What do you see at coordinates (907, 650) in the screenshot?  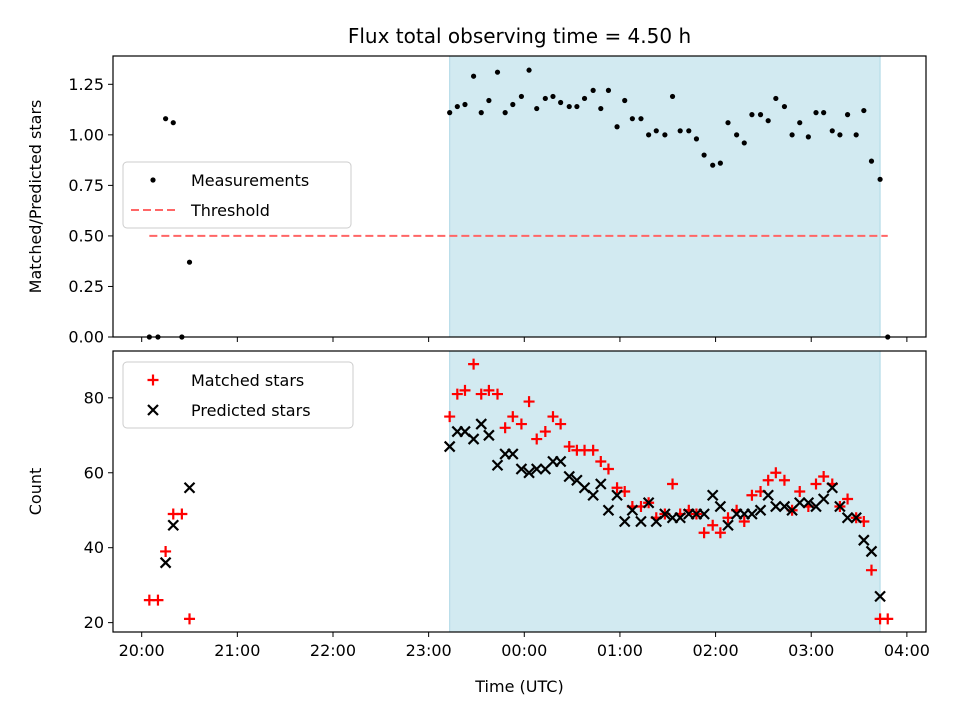 I see `count-x-tick-label: 04:00` at bounding box center [907, 650].